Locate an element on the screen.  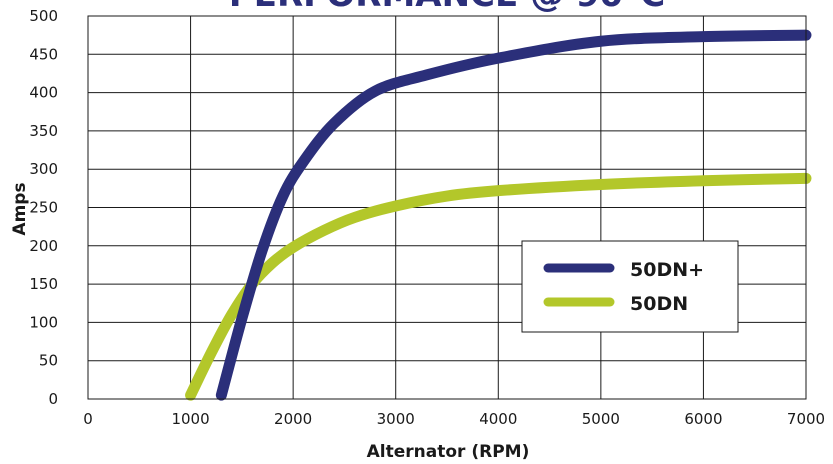
legend-label-50dn-plus: 50DN+ is located at coordinates (667, 270).